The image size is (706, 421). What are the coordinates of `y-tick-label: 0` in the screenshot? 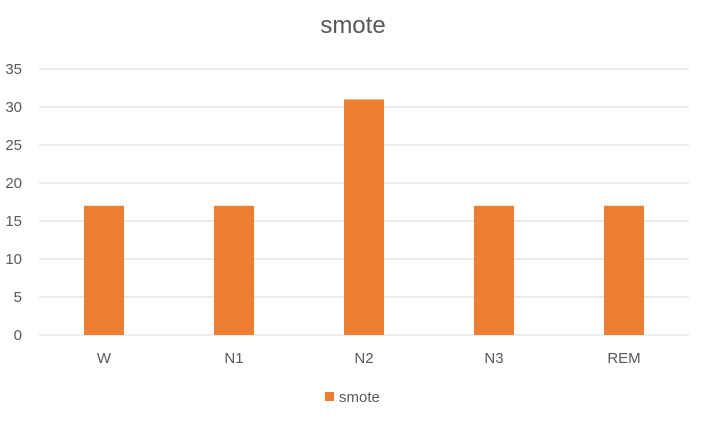 It's located at (18, 335).